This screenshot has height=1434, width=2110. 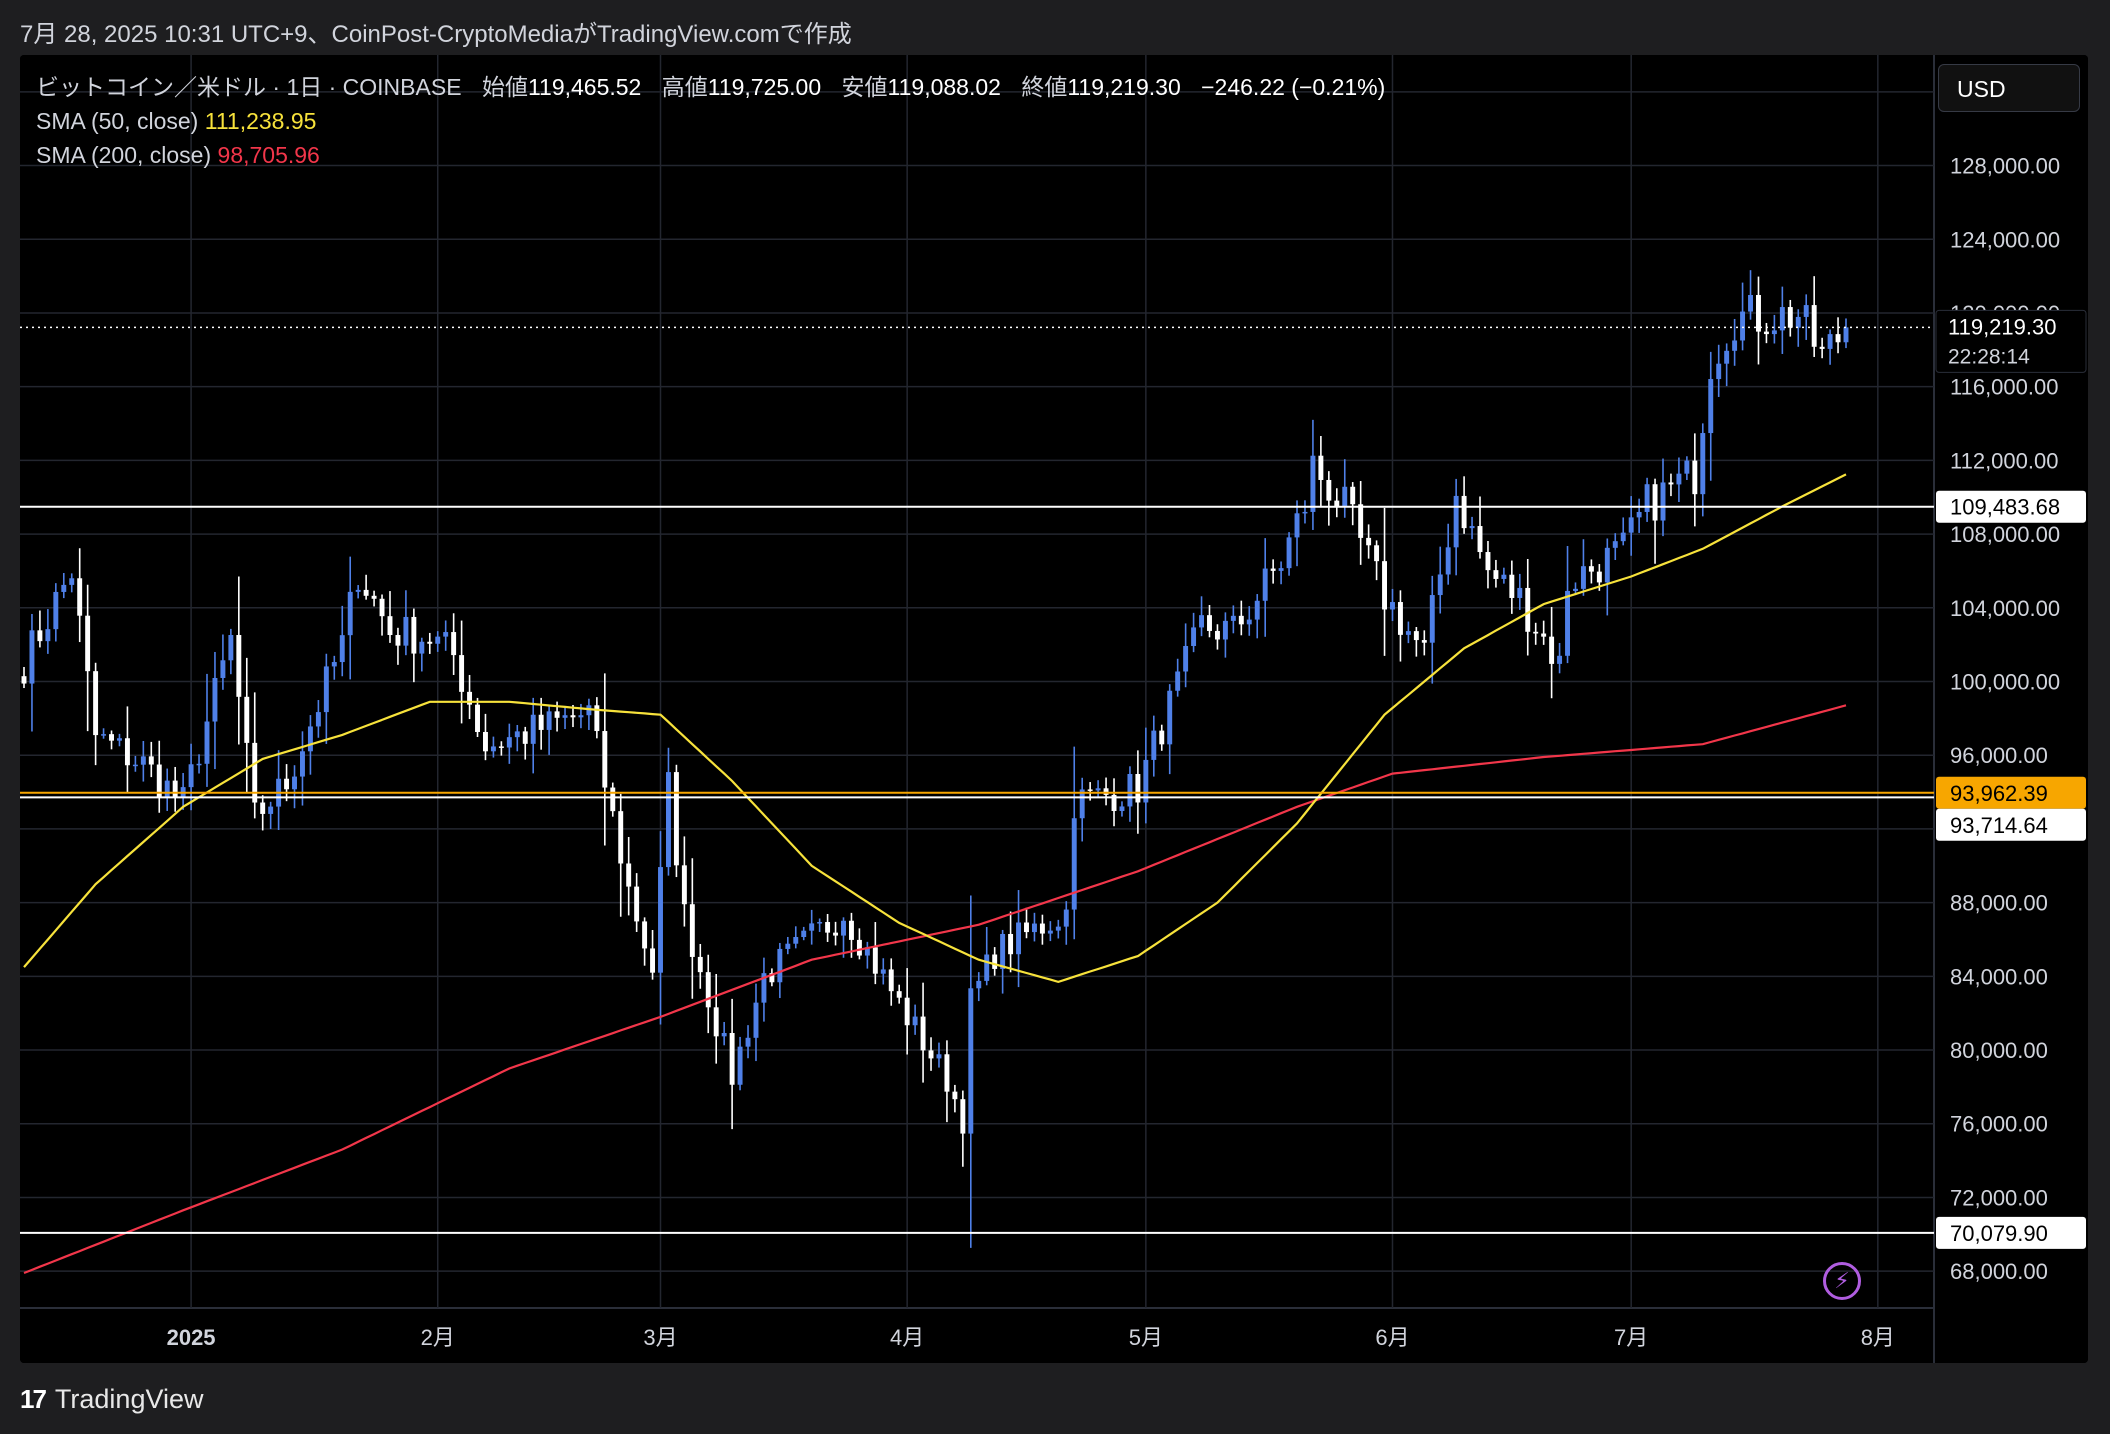 I want to click on y-tick-label: 72,000.00, so click(x=1999, y=1197).